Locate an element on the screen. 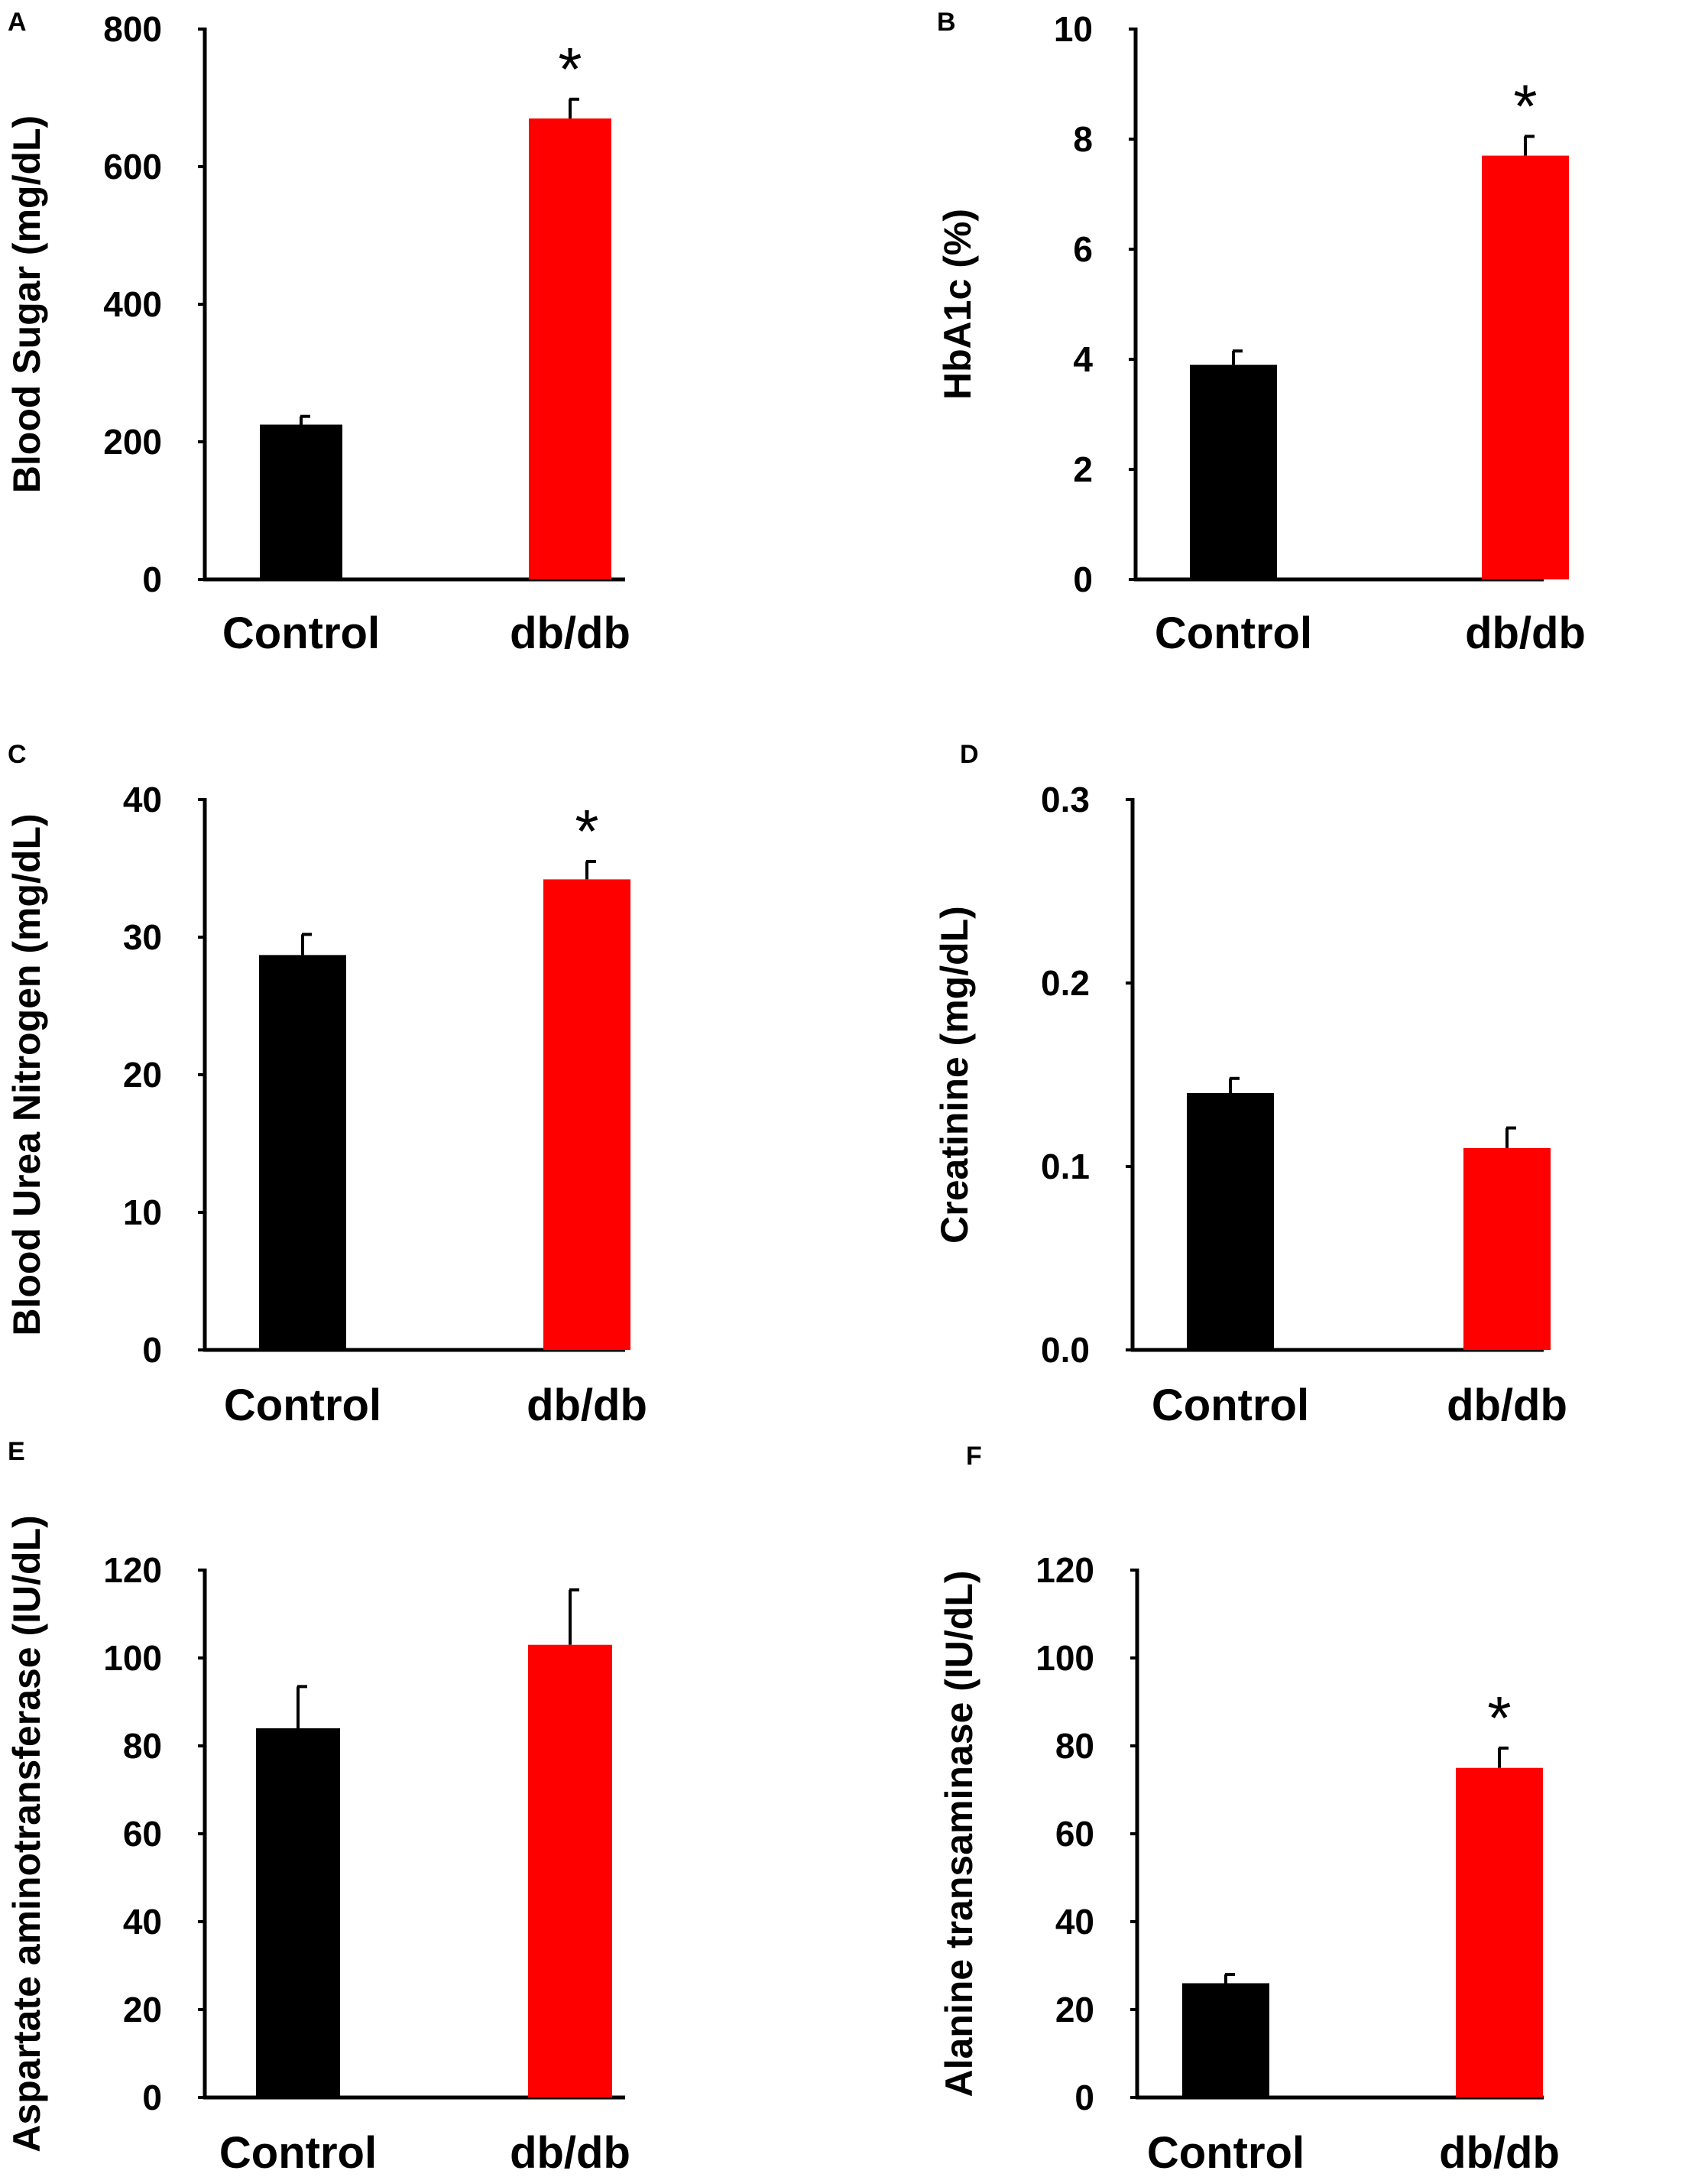 This screenshot has width=1708, height=2177. y-tick-label-c-4: 40 is located at coordinates (142, 799).